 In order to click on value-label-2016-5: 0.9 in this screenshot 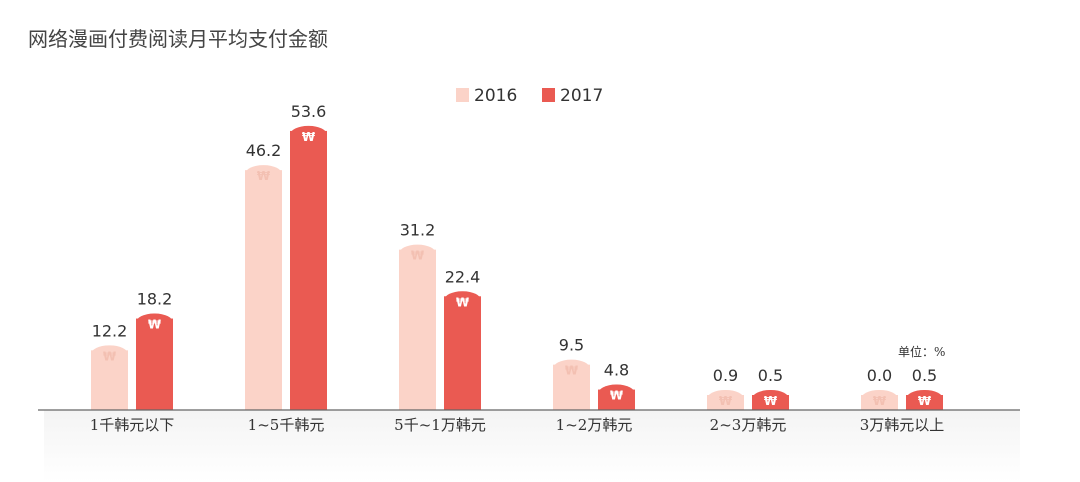, I will do `click(725, 375)`.